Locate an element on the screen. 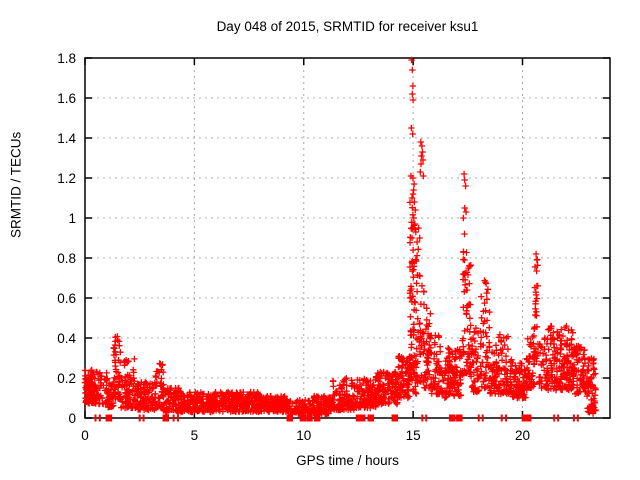 The image size is (640, 480). y-tick-label-1.4: 1.4 is located at coordinates (66, 138).